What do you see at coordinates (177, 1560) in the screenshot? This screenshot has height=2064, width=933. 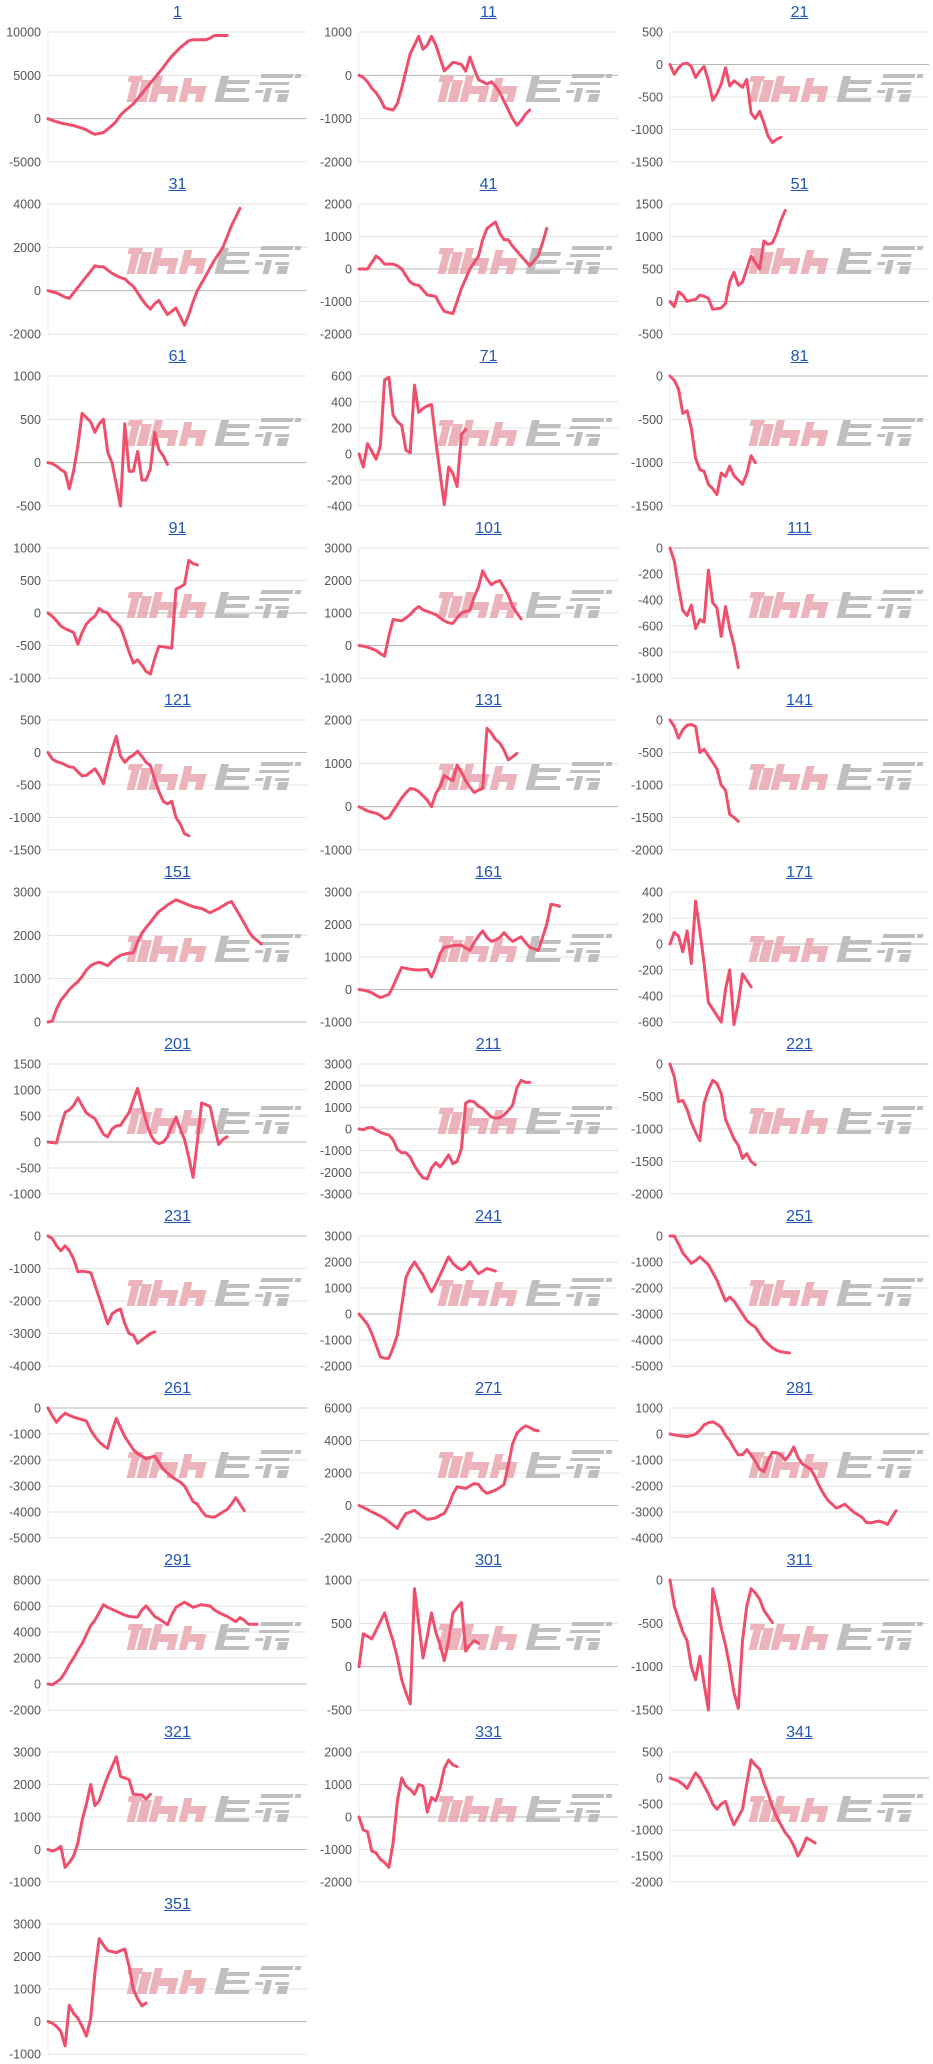 I see `chart-title-link: 291` at bounding box center [177, 1560].